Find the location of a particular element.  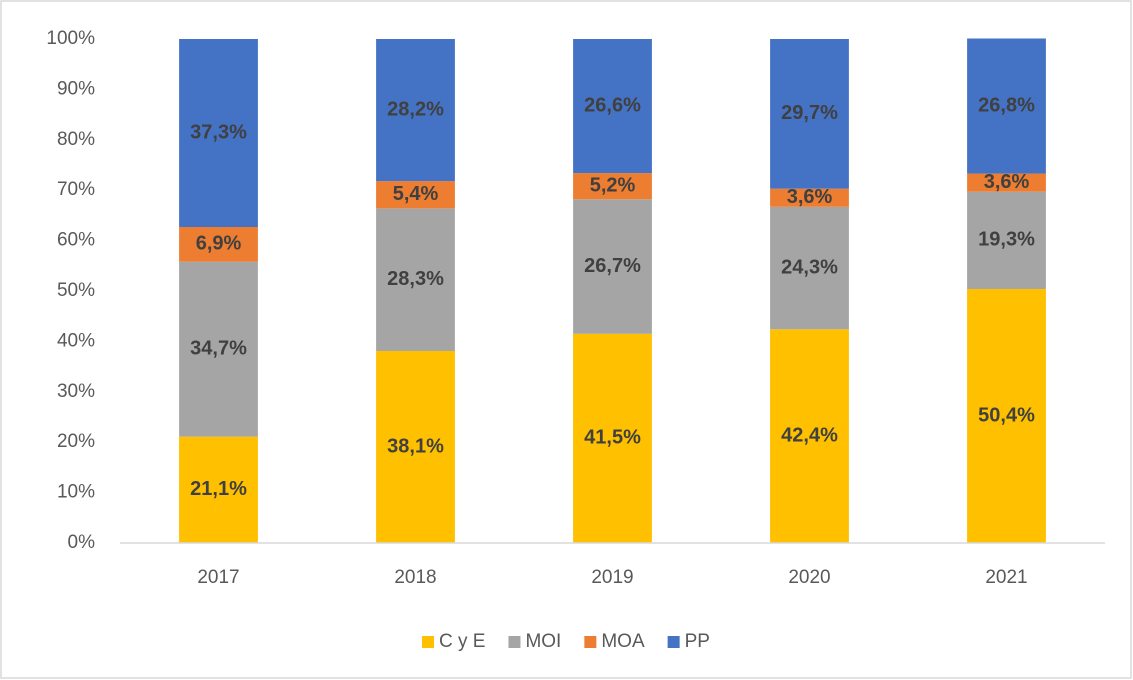

x-tick-label: 2019 is located at coordinates (612, 577).